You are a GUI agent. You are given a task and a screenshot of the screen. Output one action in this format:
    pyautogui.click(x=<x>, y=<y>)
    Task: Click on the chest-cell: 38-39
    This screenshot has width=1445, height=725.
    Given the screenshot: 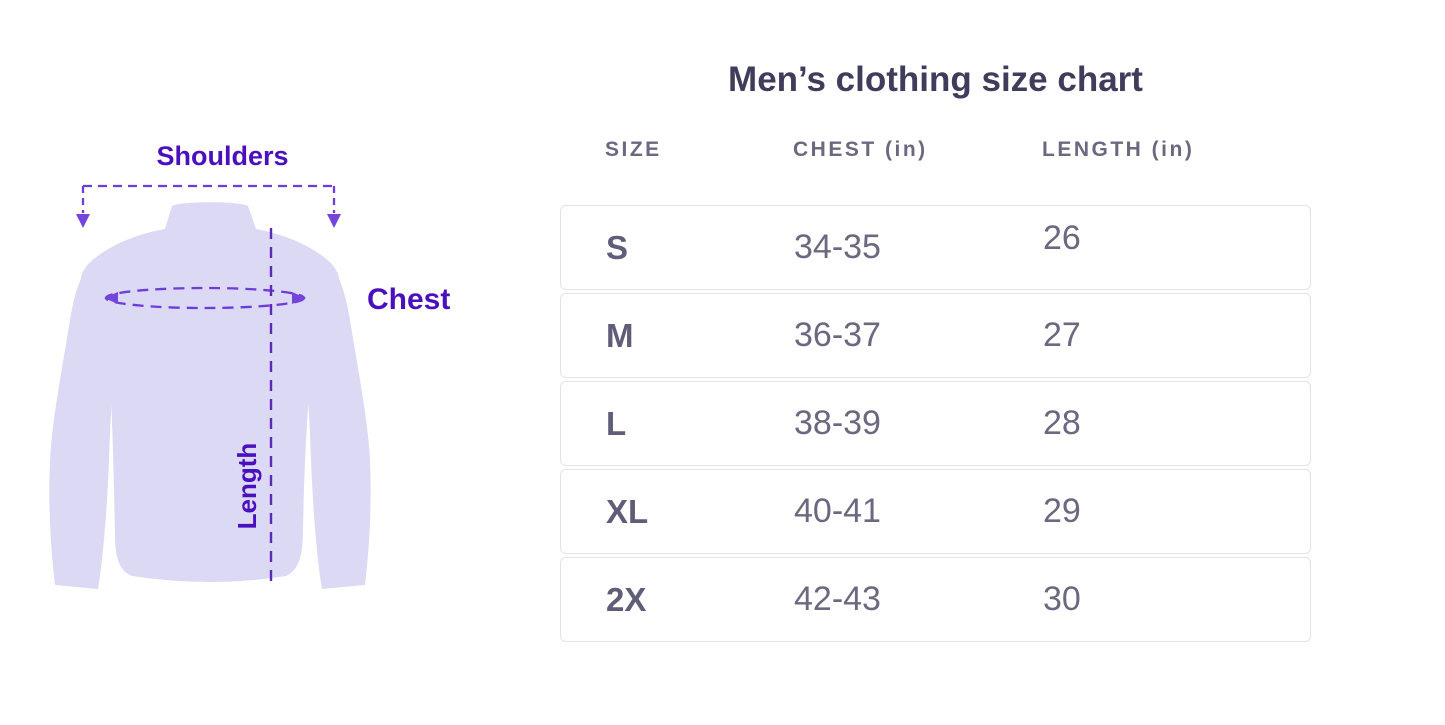 What is the action you would take?
    pyautogui.click(x=837, y=423)
    